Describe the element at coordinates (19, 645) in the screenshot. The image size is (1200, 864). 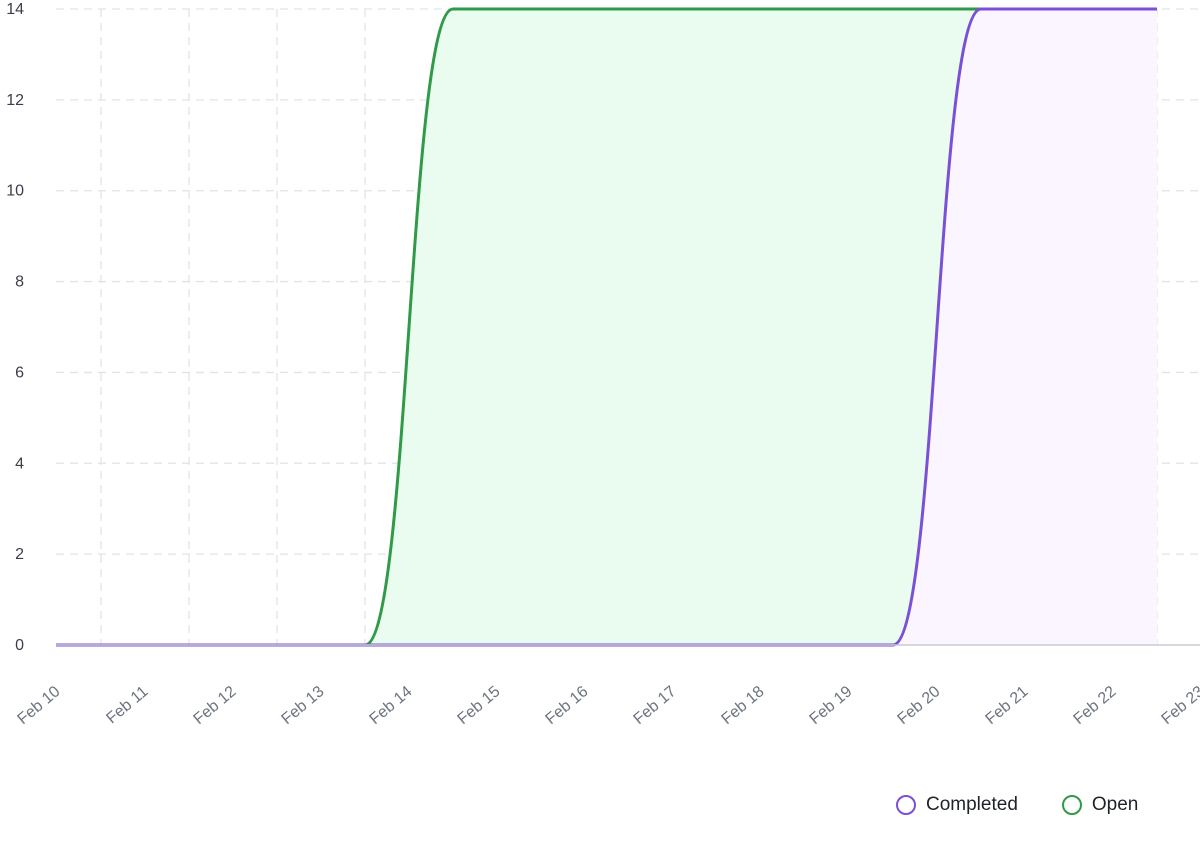
I see `y-tick-label-0: 0` at that location.